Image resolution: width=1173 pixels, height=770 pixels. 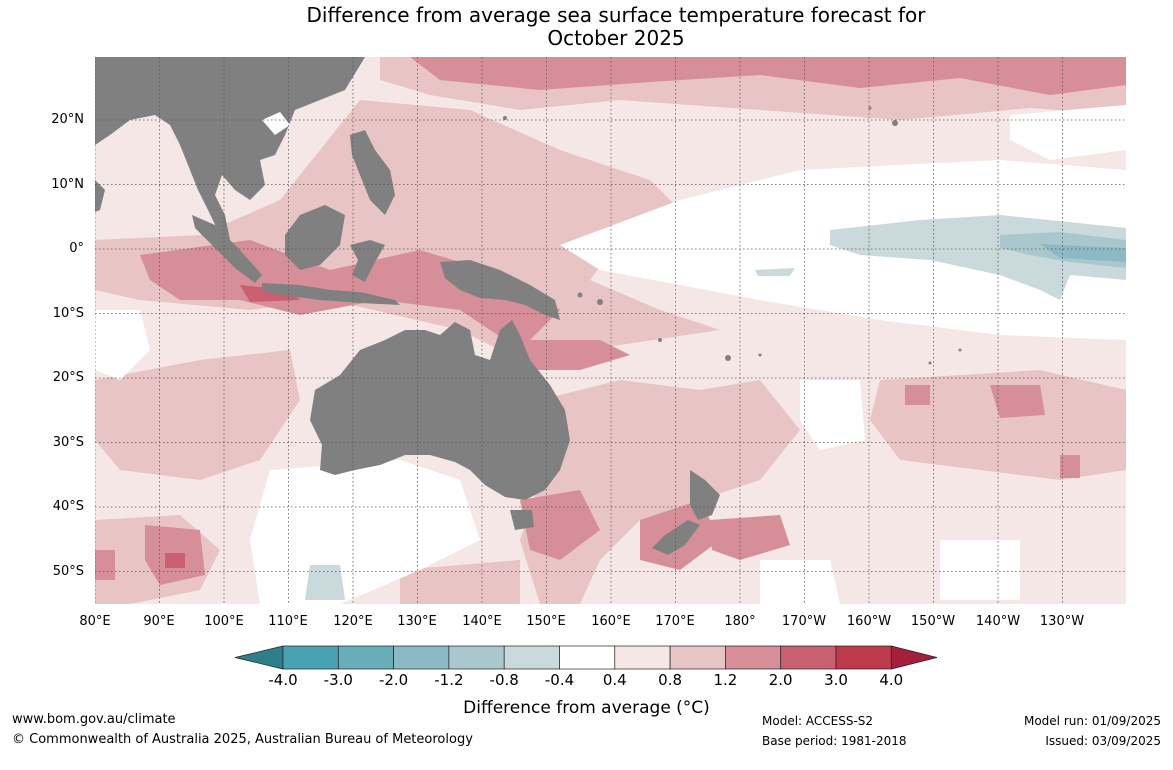 What do you see at coordinates (818, 721) in the screenshot?
I see `footer-model: Model: ACCESS-S2` at bounding box center [818, 721].